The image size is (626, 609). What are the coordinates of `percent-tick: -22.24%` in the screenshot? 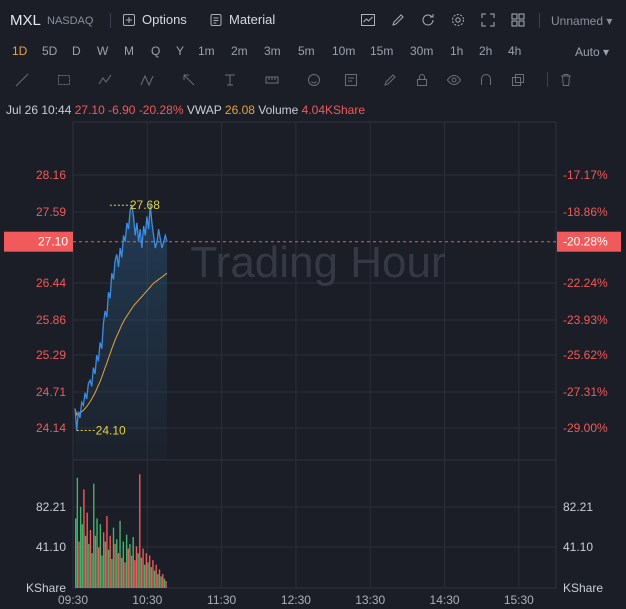 It's located at (585, 283).